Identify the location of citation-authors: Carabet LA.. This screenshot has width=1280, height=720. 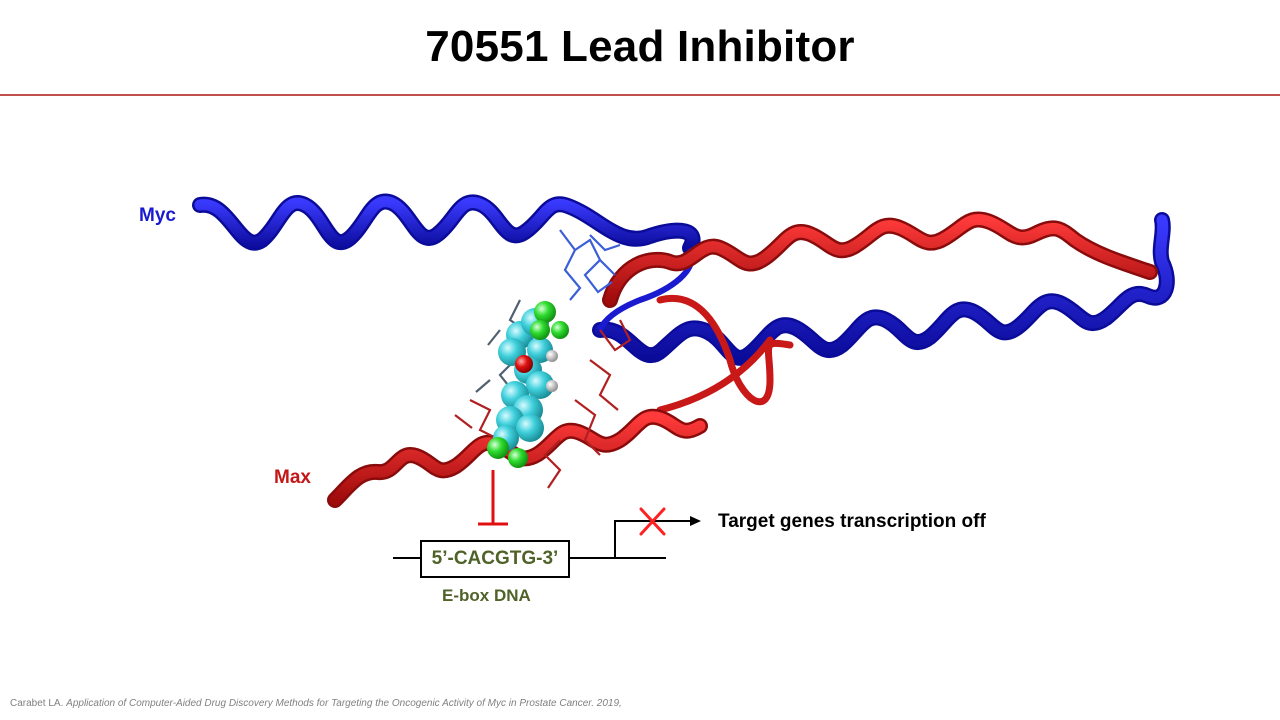
(37, 703).